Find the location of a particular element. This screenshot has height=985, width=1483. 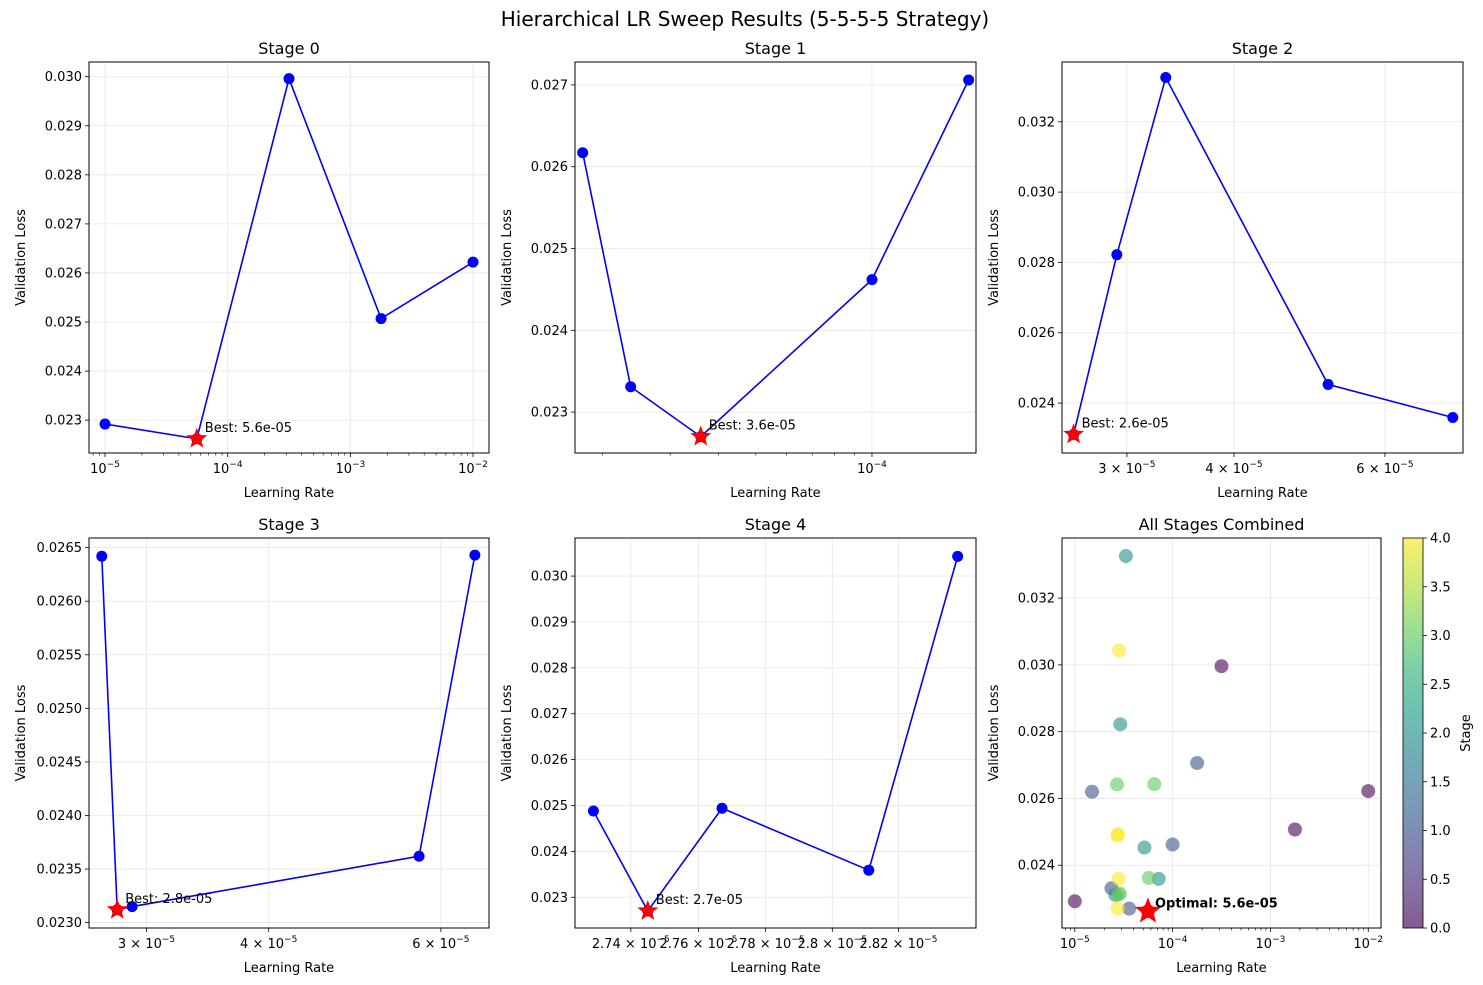

x-tick-label: 2.8 × 10⁻⁵ is located at coordinates (832, 943).